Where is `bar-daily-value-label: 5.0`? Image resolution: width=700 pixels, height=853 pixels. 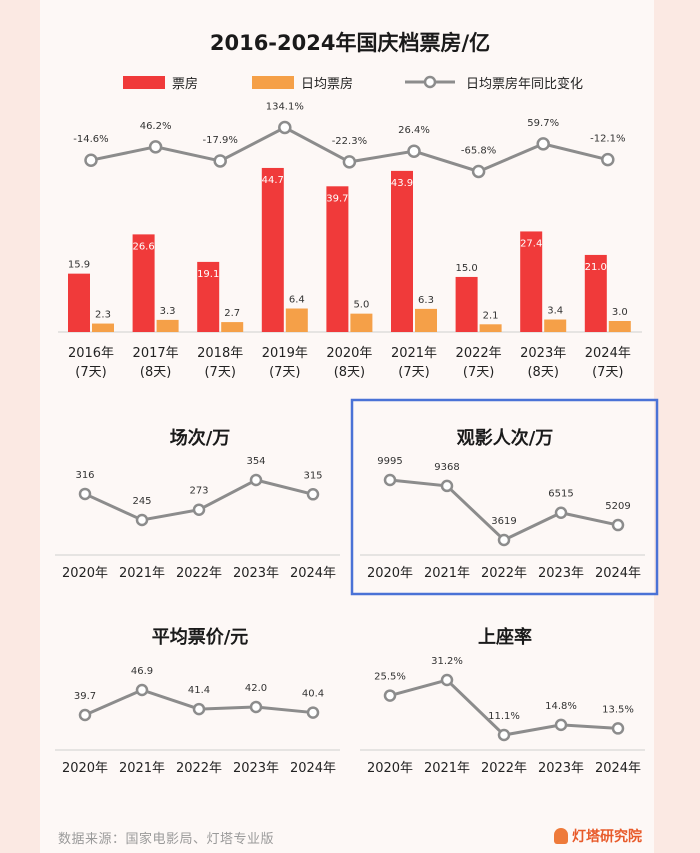
bar-daily-value-label: 5.0 is located at coordinates (361, 305).